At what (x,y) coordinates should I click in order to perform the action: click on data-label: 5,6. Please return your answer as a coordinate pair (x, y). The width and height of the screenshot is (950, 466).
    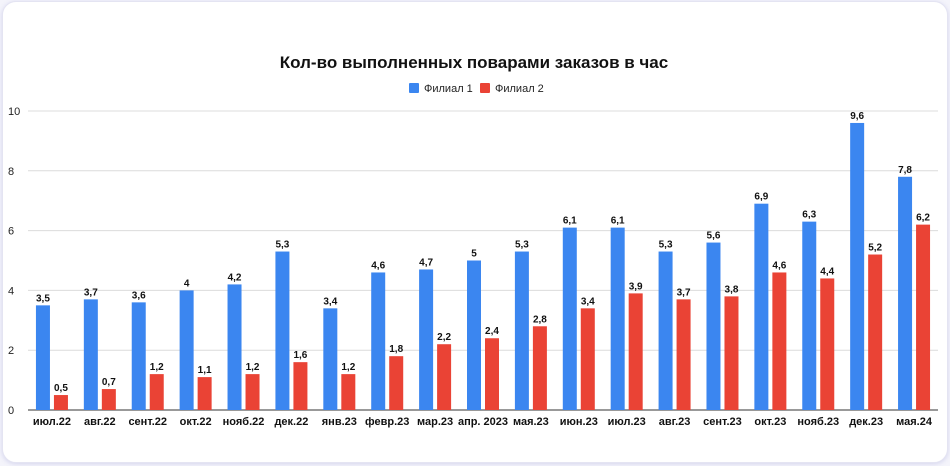
    Looking at the image, I should click on (714, 236).